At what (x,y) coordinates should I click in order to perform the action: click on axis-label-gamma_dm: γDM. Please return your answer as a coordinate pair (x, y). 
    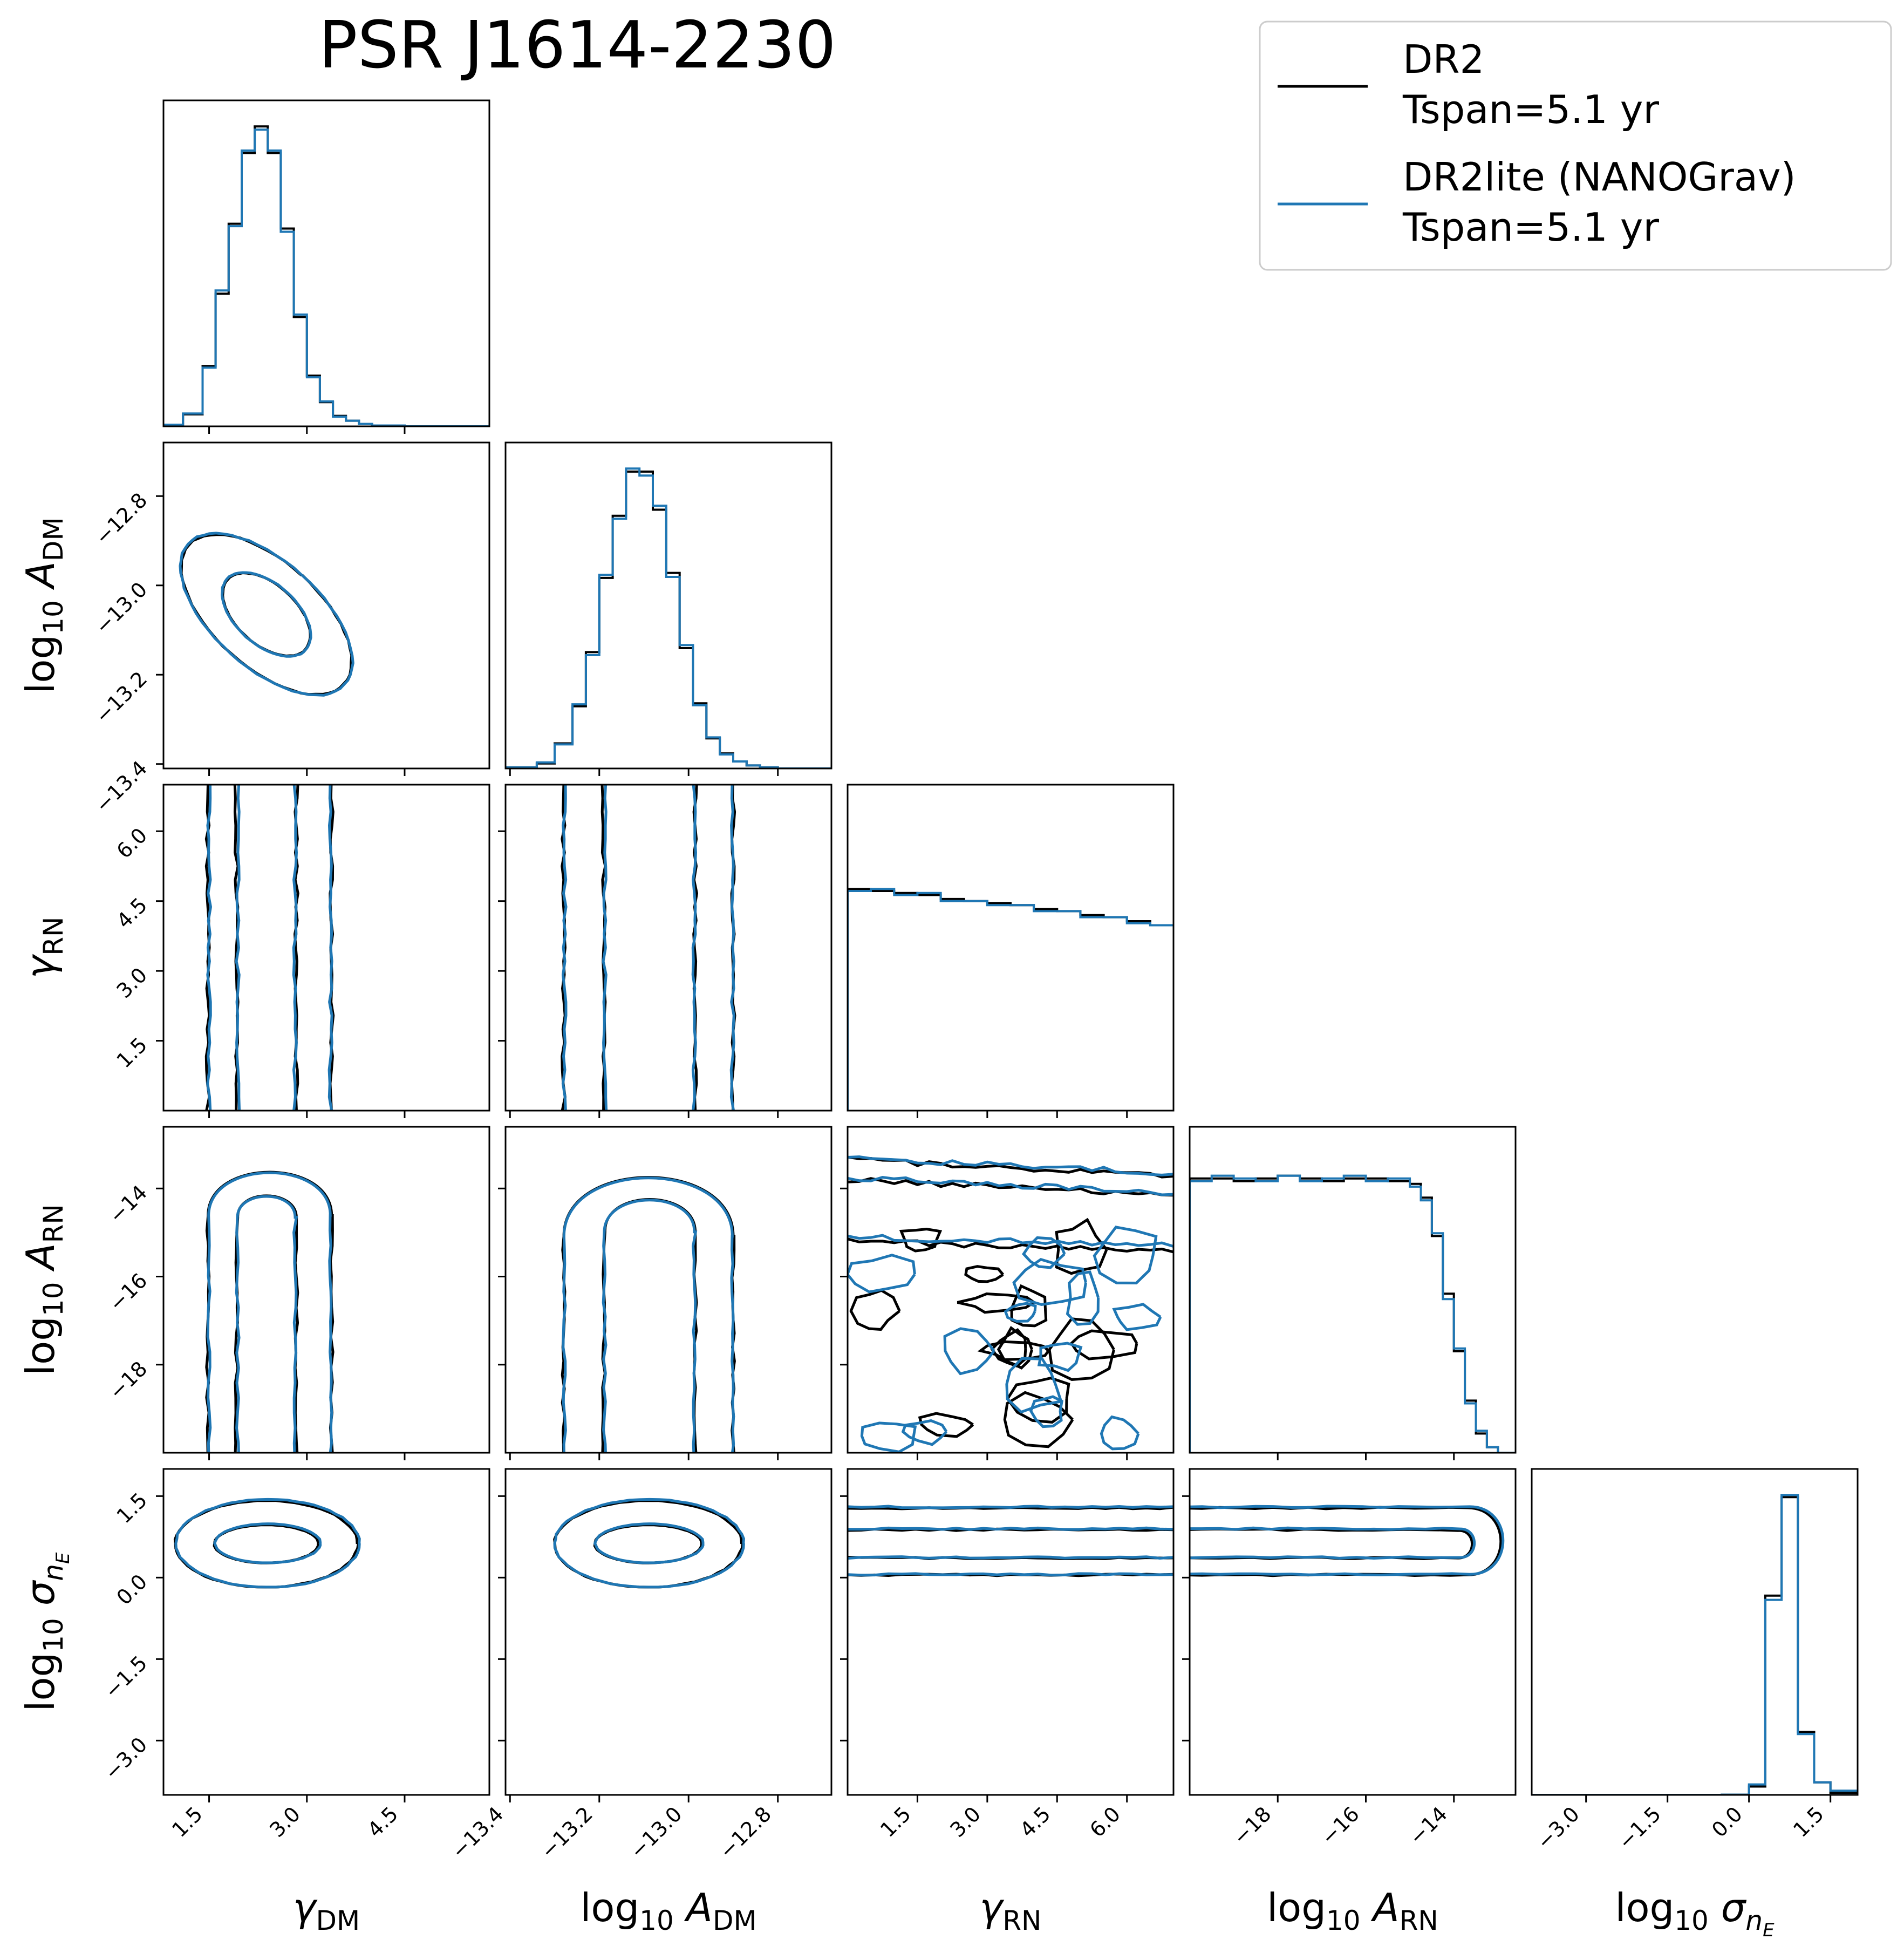
    Looking at the image, I should click on (327, 1910).